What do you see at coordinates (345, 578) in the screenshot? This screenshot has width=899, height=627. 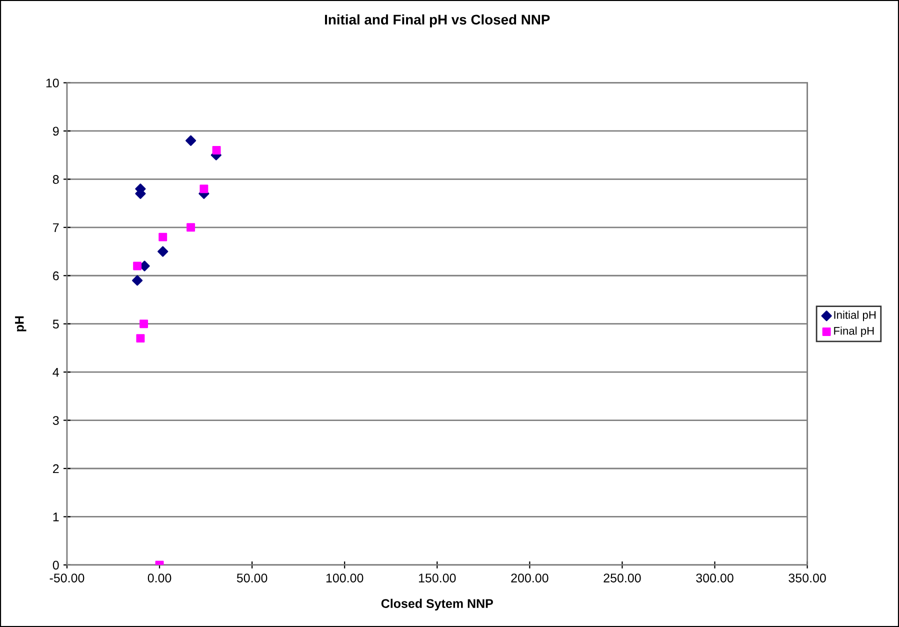 I see `x-tick-label: 100.00` at bounding box center [345, 578].